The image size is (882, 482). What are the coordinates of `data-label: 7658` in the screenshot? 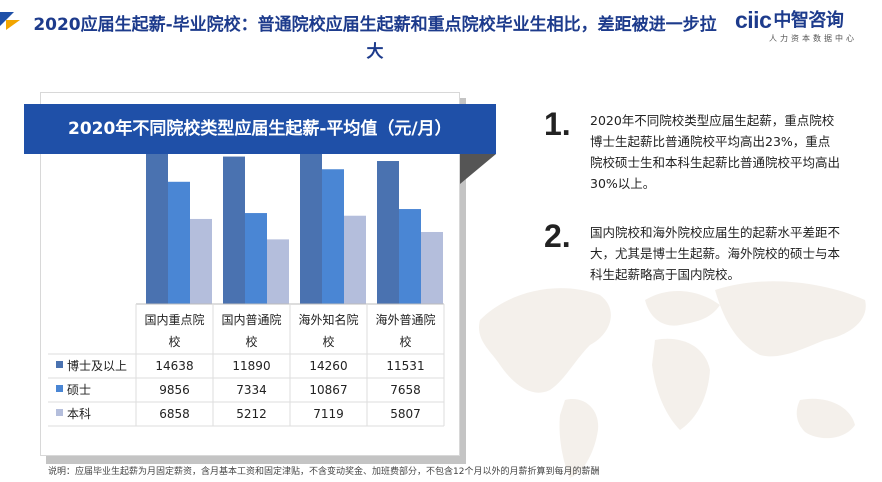 It's located at (405, 390).